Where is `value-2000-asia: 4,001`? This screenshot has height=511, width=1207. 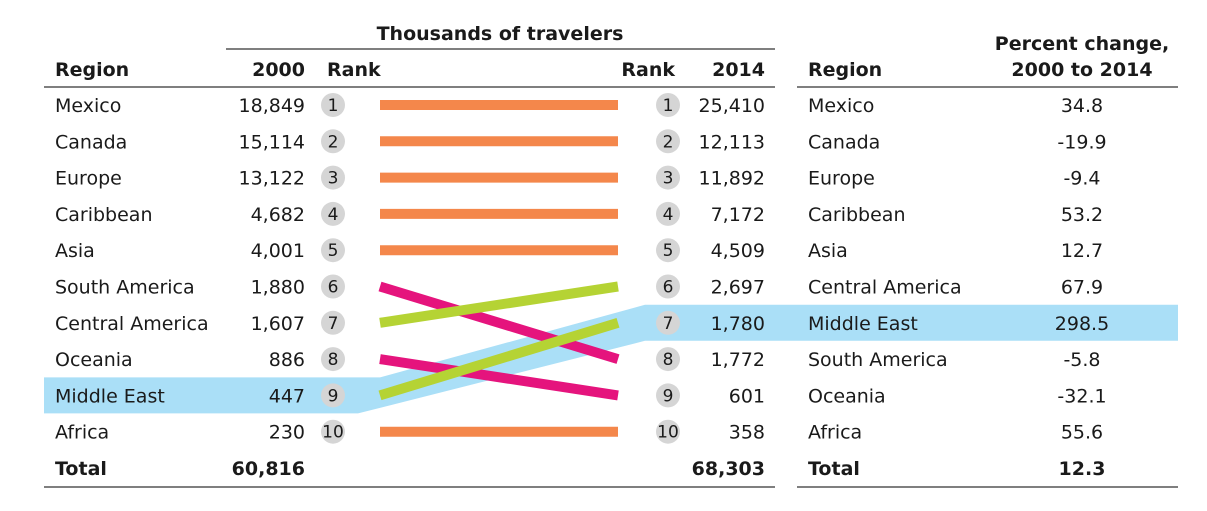 value-2000-asia: 4,001 is located at coordinates (278, 251).